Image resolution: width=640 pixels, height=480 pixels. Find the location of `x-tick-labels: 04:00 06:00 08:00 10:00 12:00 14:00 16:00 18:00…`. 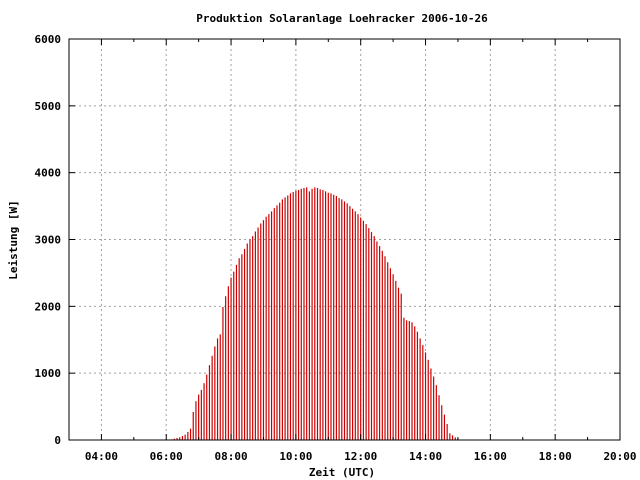

x-tick-labels: 04:00 06:00 08:00 10:00 12:00 14:00 16:00 18:00… is located at coordinates (361, 456).